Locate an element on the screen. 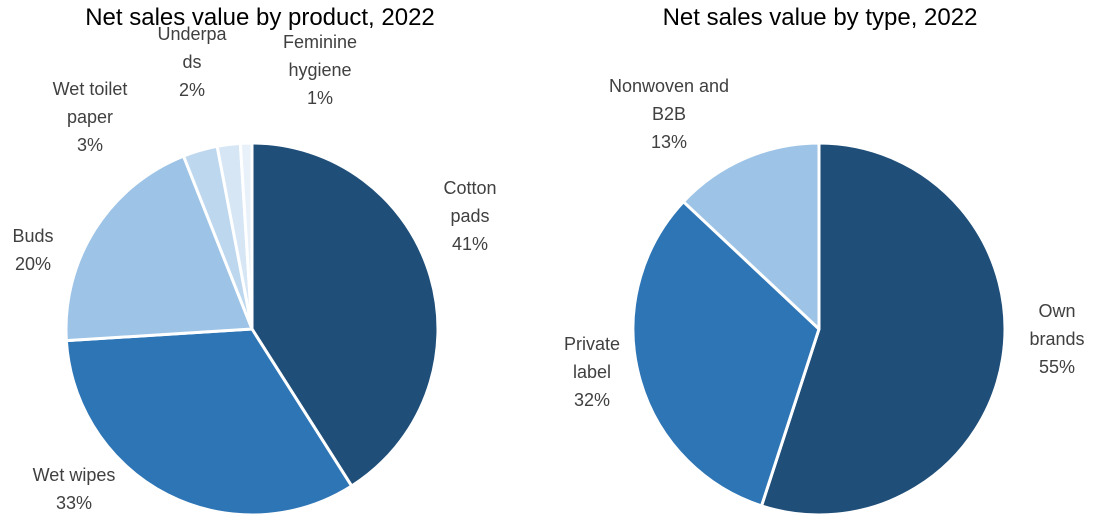 The image size is (1093, 529). pie-slice-buds is located at coordinates (159, 248).